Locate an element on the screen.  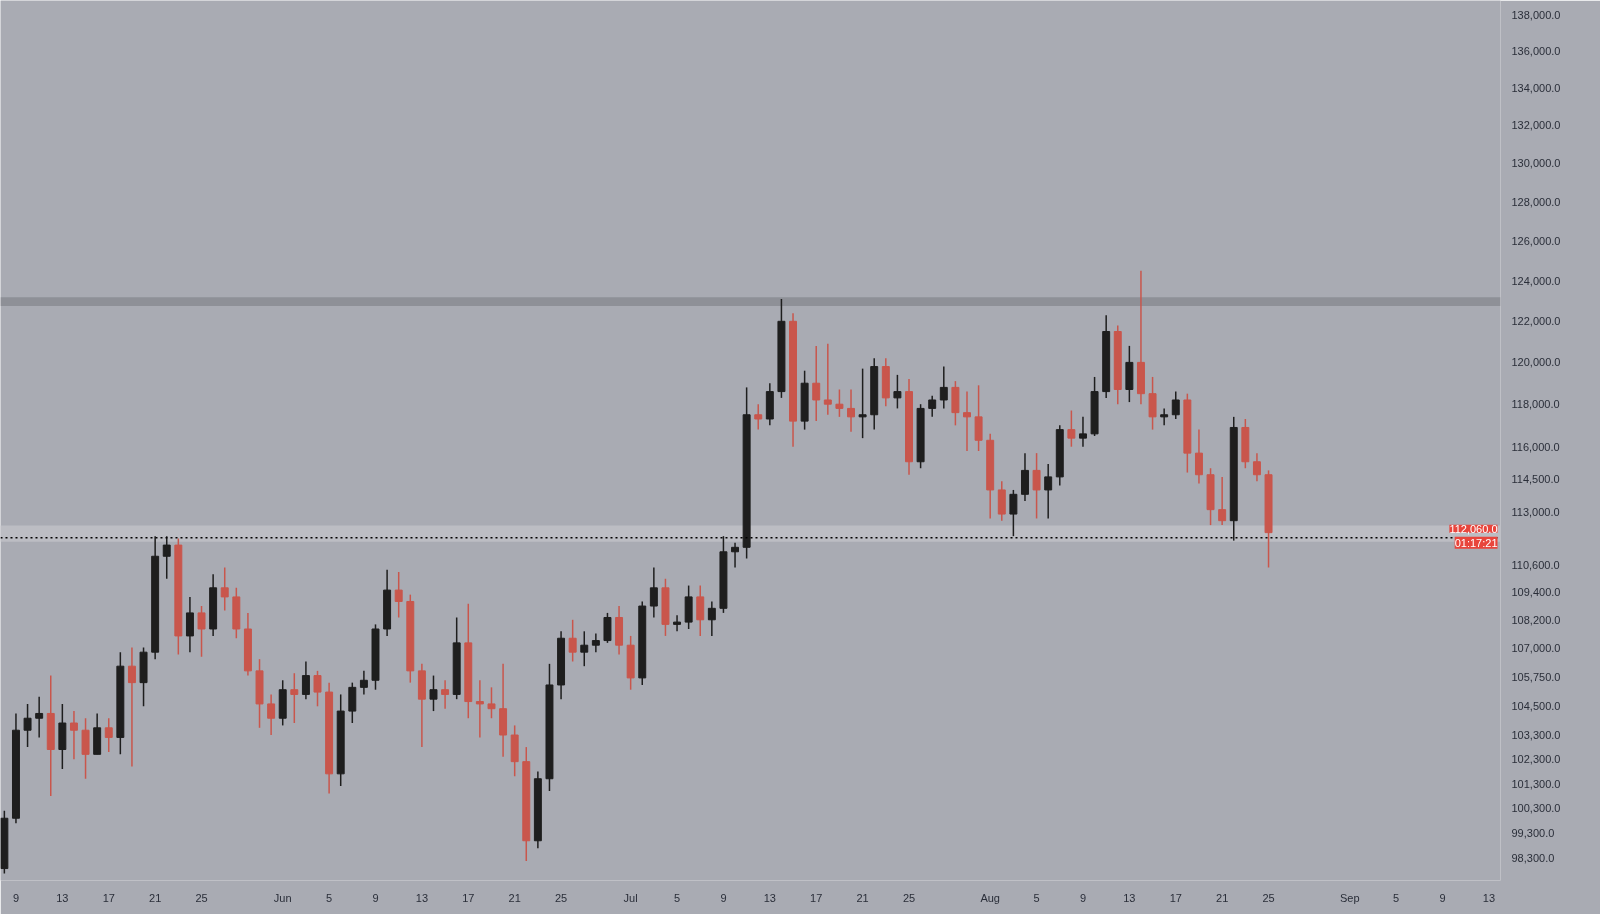
y-tick-label: 134,000.0 is located at coordinates (1536, 88).